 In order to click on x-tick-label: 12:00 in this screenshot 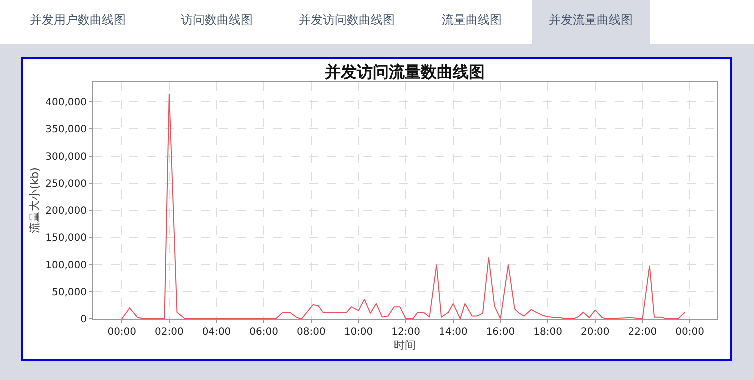, I will do `click(406, 332)`.